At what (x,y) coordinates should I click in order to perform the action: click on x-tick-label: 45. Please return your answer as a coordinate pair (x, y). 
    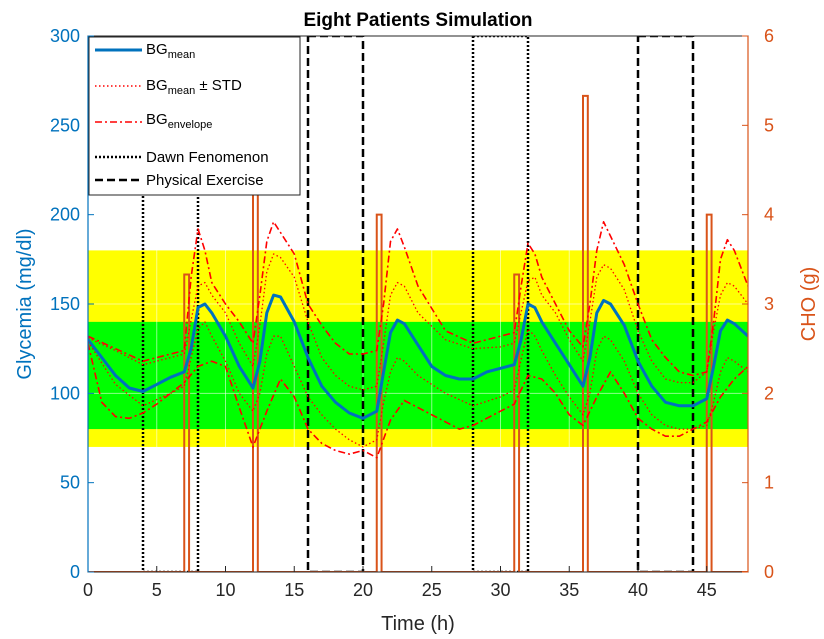
    Looking at the image, I should click on (707, 590).